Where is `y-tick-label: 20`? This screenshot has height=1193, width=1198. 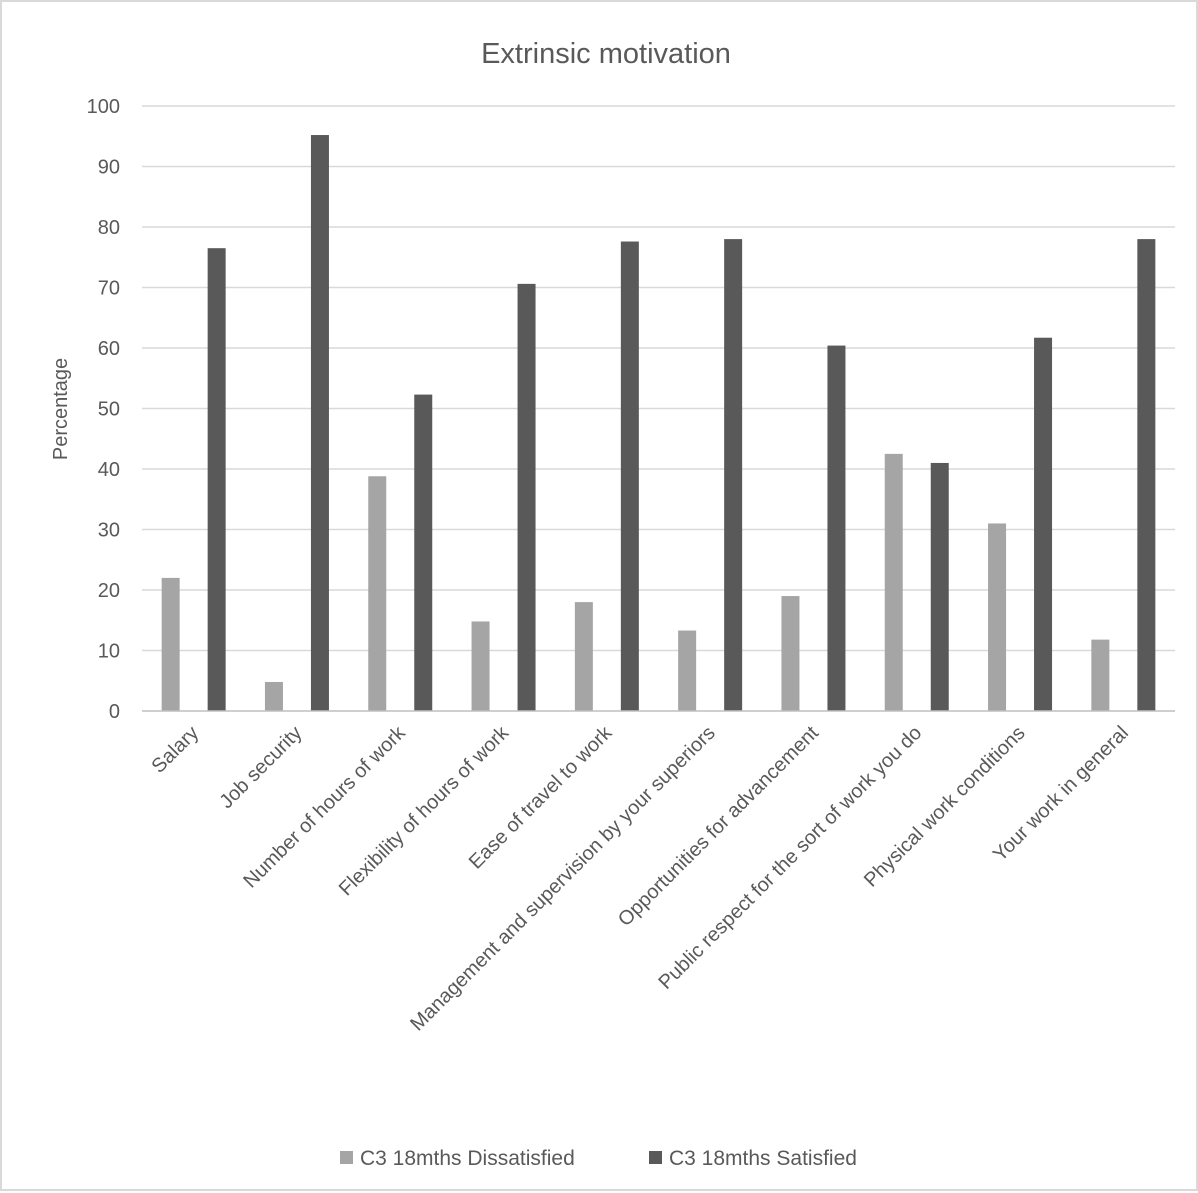
y-tick-label: 20 is located at coordinates (109, 591).